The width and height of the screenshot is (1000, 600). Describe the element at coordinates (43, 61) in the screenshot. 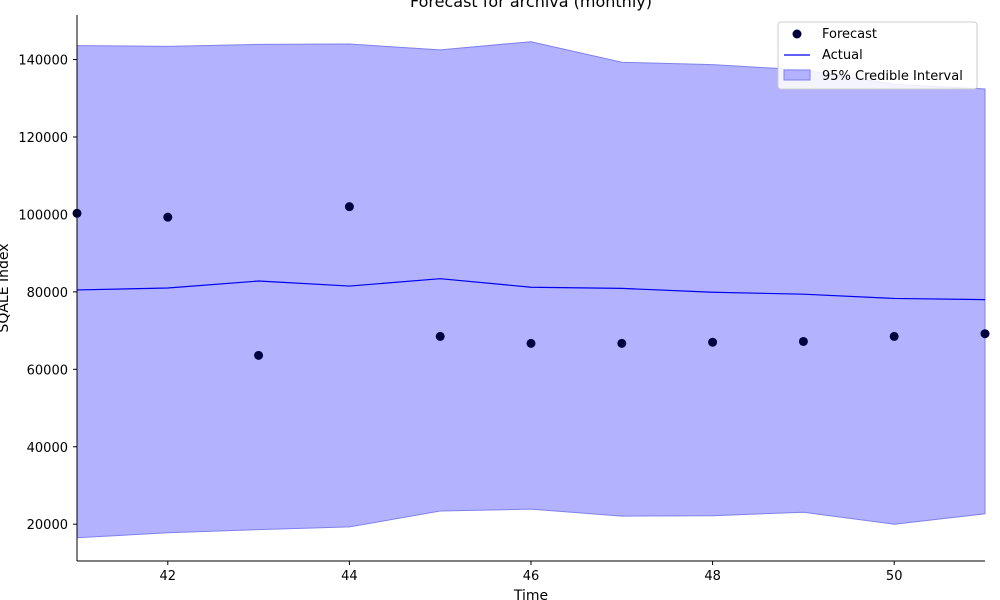

I see `y-tick-label: 140000` at that location.